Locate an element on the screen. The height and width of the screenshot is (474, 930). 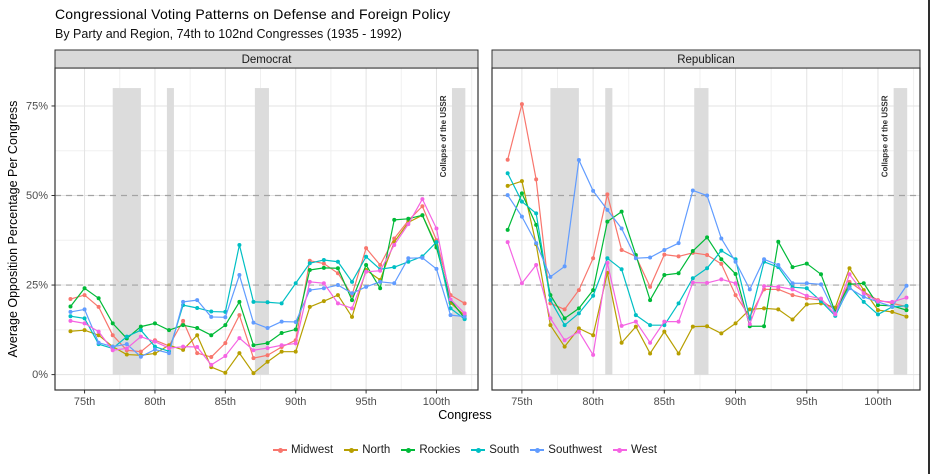
legend-item-west: West is located at coordinates (634, 450).